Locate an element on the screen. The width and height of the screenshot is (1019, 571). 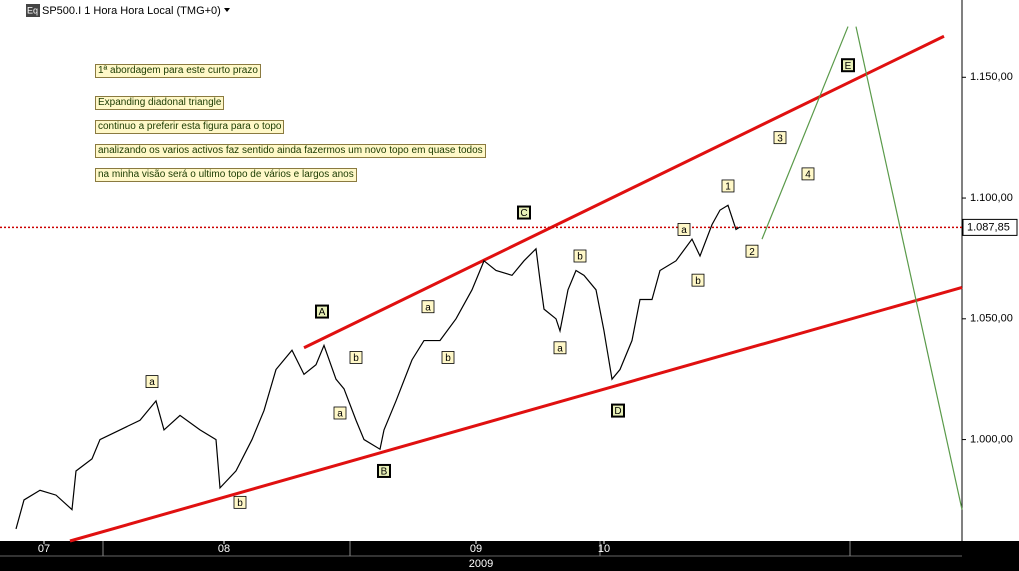
x-tick-label: 09 is located at coordinates (476, 549).